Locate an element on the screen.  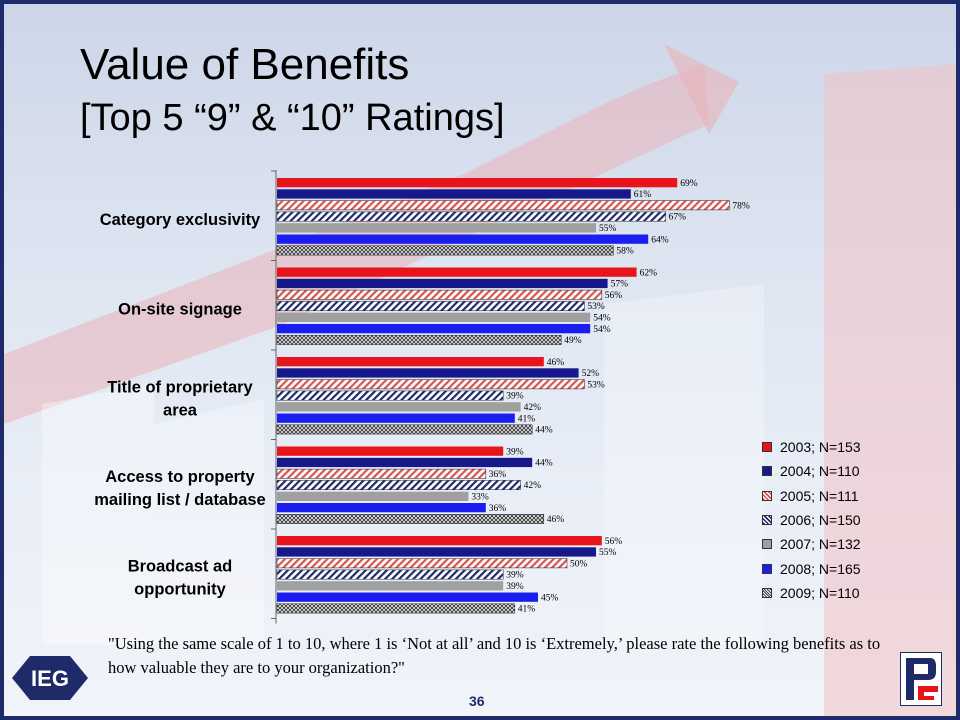
legend-item: 2007; N=132 is located at coordinates (811, 544).